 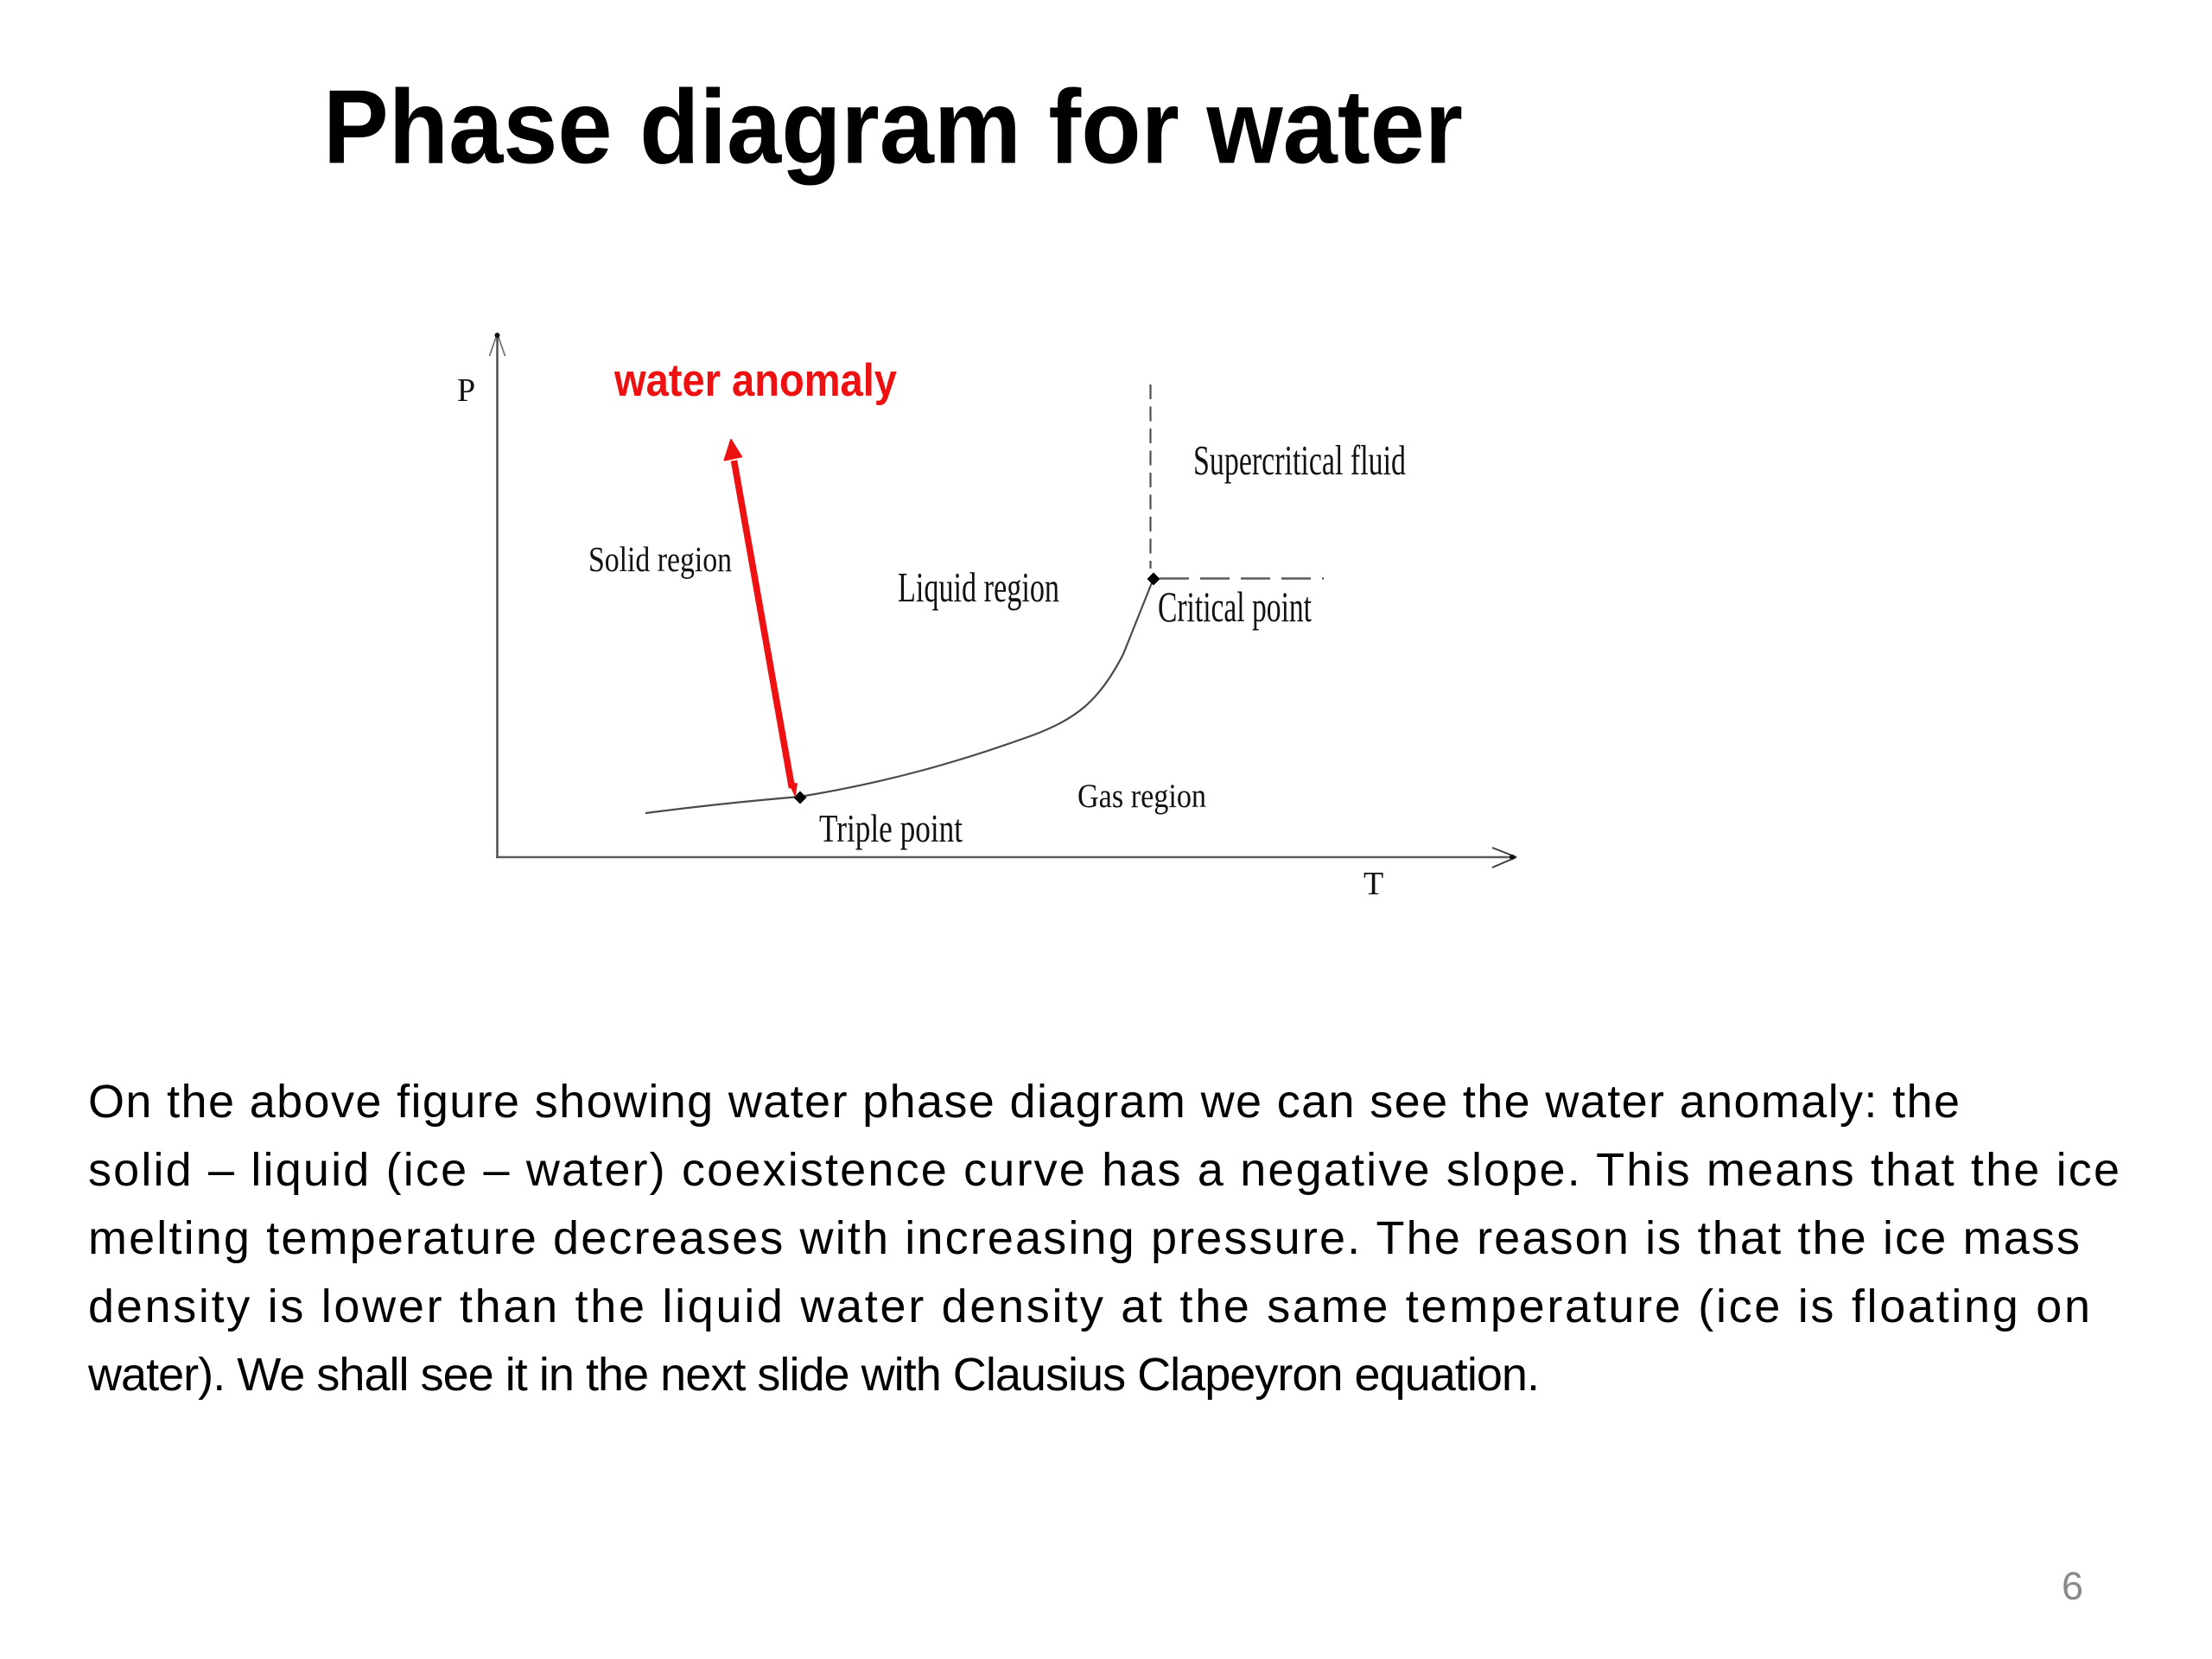 What do you see at coordinates (893, 127) in the screenshot?
I see `svg-text: Phase diagram for water` at bounding box center [893, 127].